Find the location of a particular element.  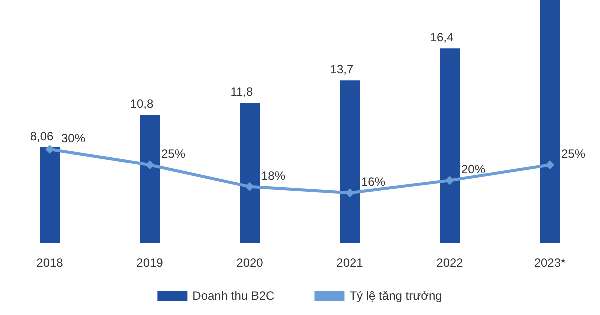

data-label: 30% is located at coordinates (74, 139).